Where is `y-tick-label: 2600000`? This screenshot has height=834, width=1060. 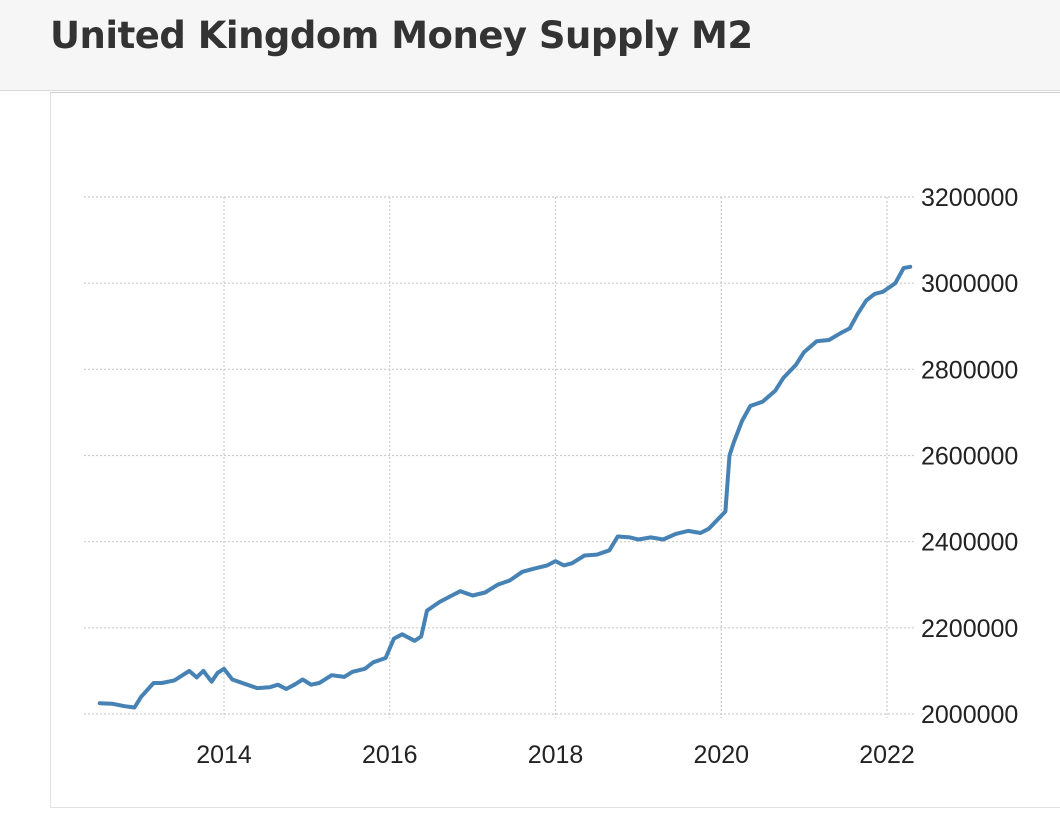
y-tick-label: 2600000 is located at coordinates (969, 457).